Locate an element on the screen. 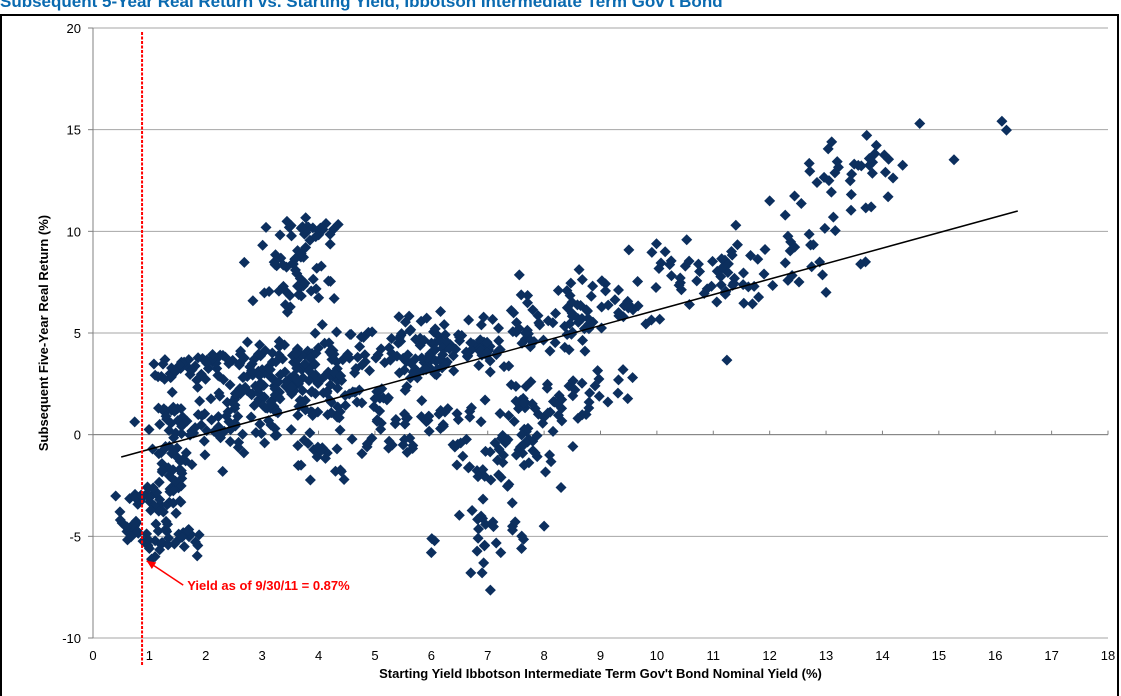 The image size is (1121, 696). y-tick-label: -10 is located at coordinates (71, 638).